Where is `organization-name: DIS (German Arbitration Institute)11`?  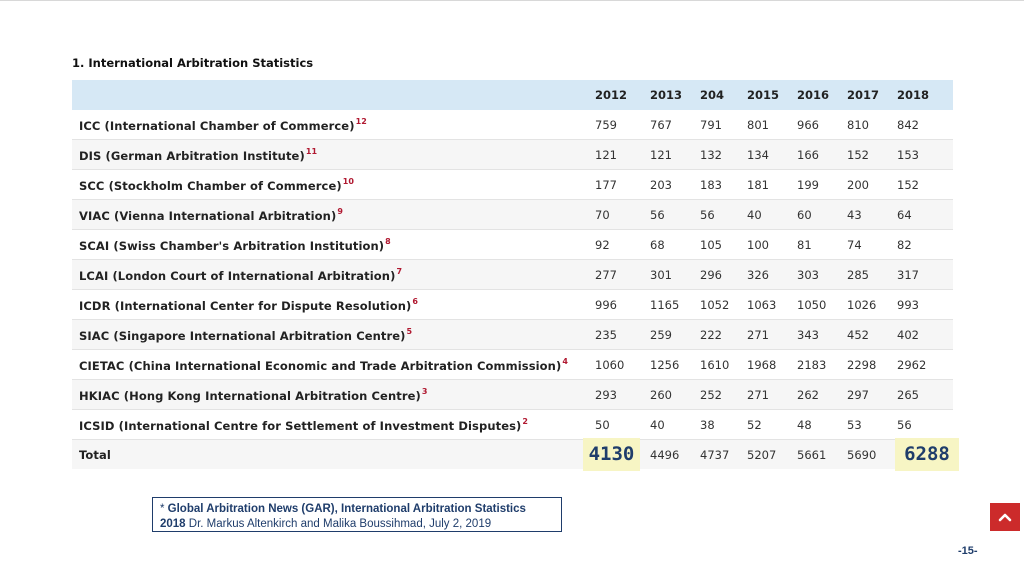 organization-name: DIS (German Arbitration Institute)11 is located at coordinates (333, 154).